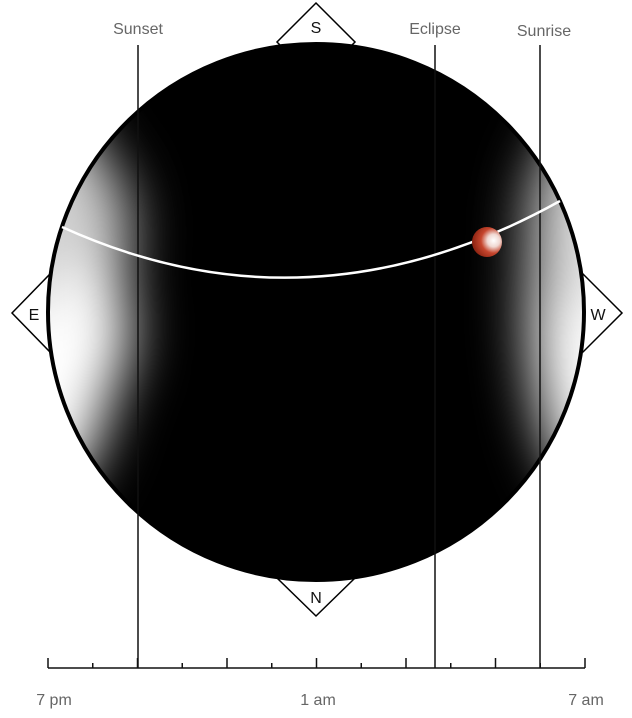 The height and width of the screenshot is (718, 632). Describe the element at coordinates (598, 315) in the screenshot. I see `west-label: W` at that location.